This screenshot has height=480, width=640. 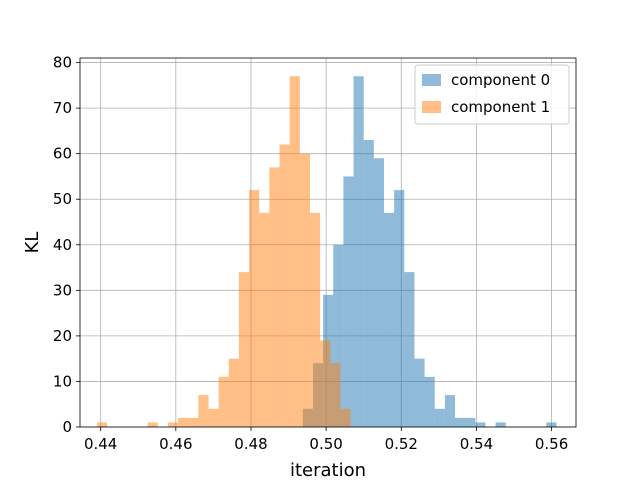 What do you see at coordinates (551, 444) in the screenshot?
I see `x-tick-label-6: 0.56` at bounding box center [551, 444].